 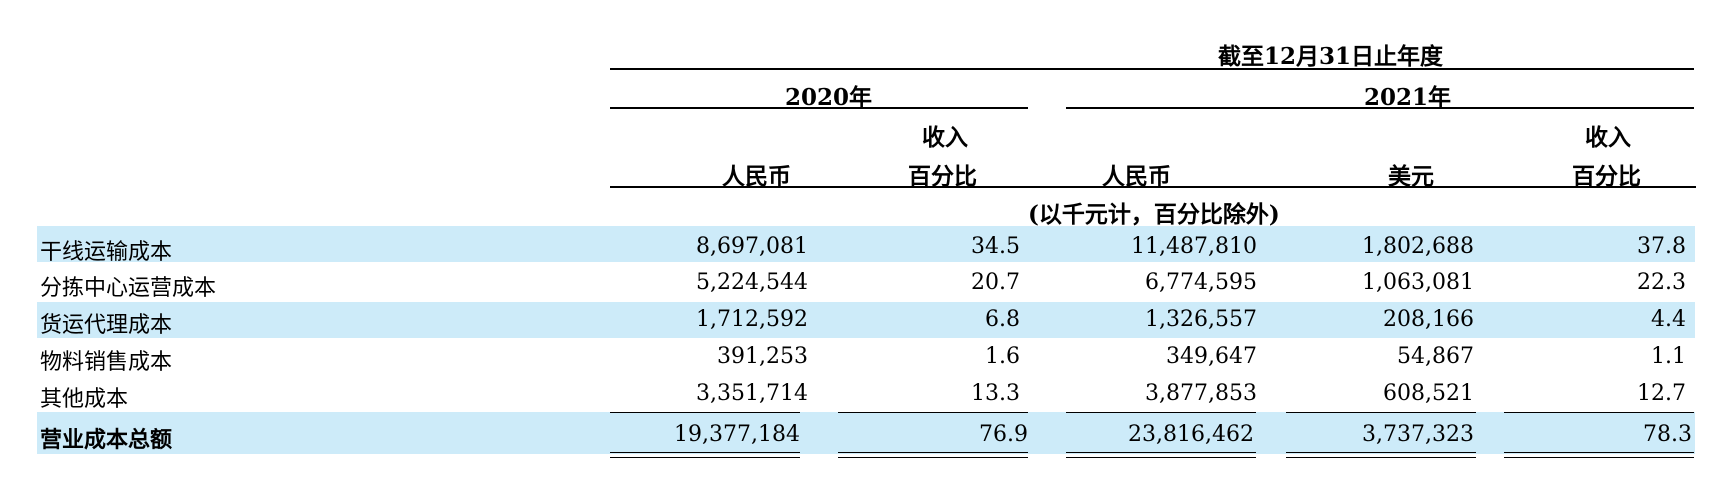 What do you see at coordinates (1201, 319) in the screenshot?
I see `rmb-2021-cell: 1,326,557` at bounding box center [1201, 319].